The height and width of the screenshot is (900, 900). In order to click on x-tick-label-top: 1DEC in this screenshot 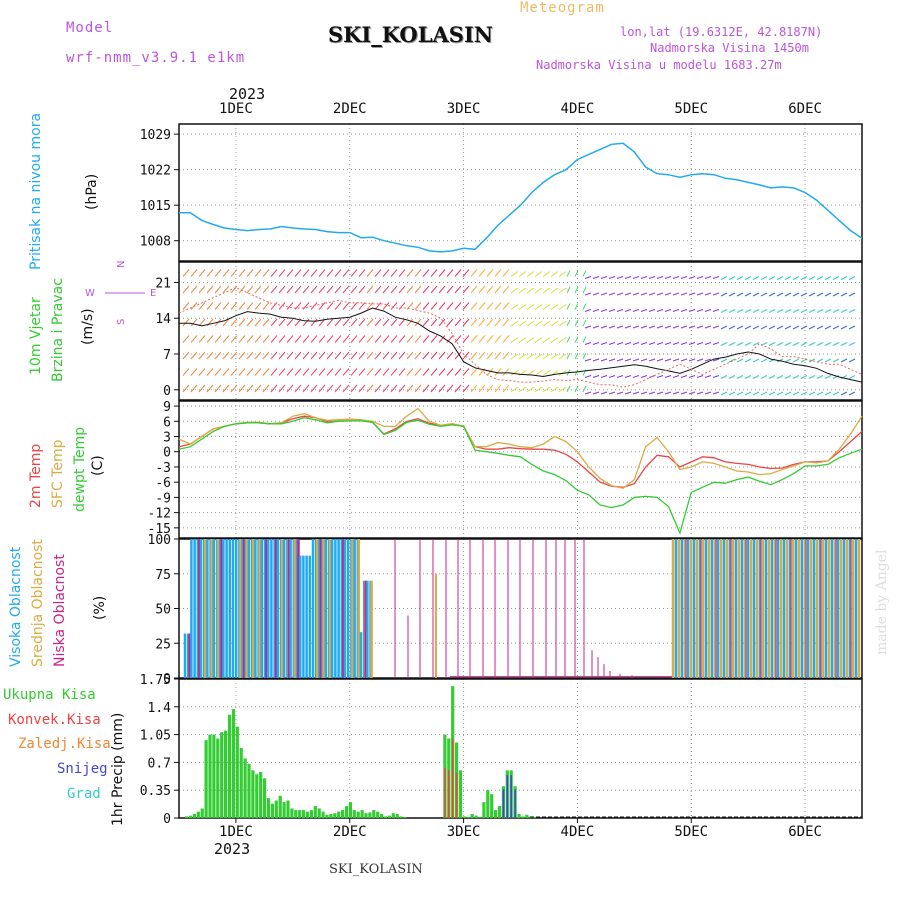, I will do `click(236, 109)`.